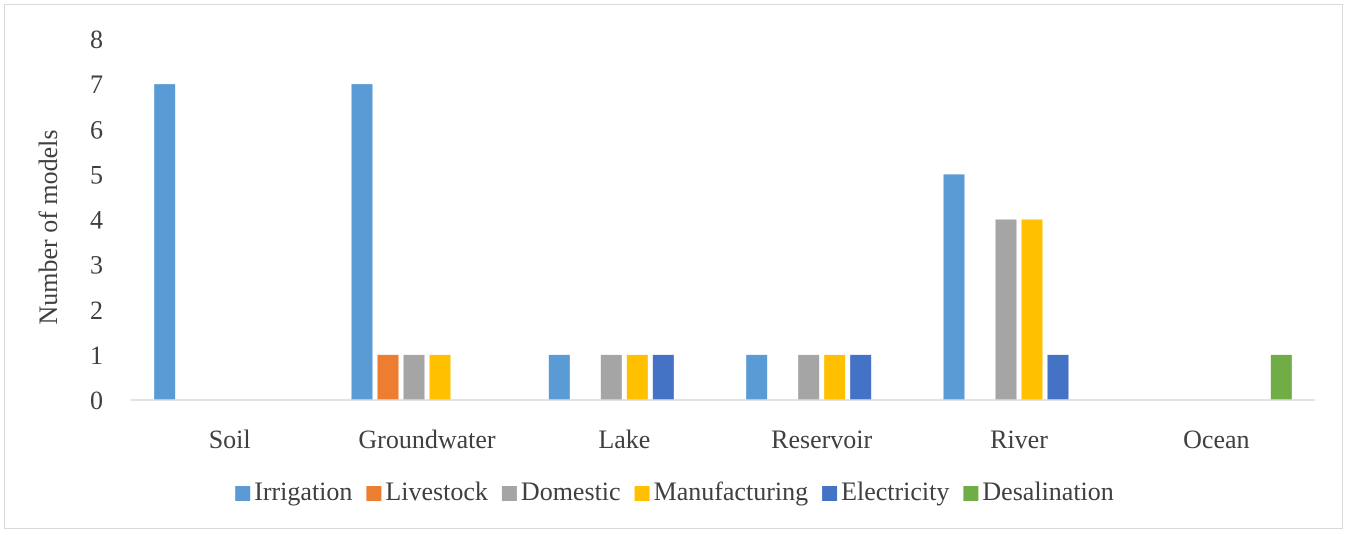  What do you see at coordinates (96, 84) in the screenshot?
I see `y-tick-label: 7` at bounding box center [96, 84].